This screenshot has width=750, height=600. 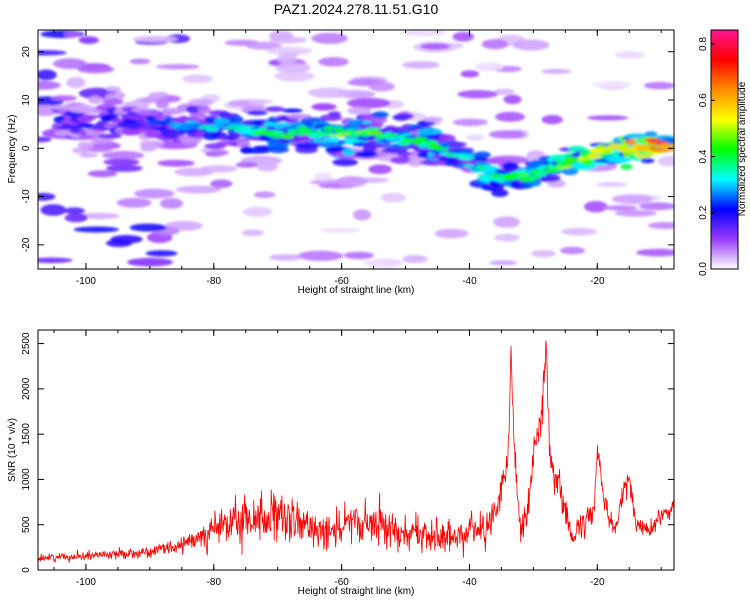 What do you see at coordinates (26, 196) in the screenshot?
I see `spectrogram-y-tick-label: -10` at bounding box center [26, 196].